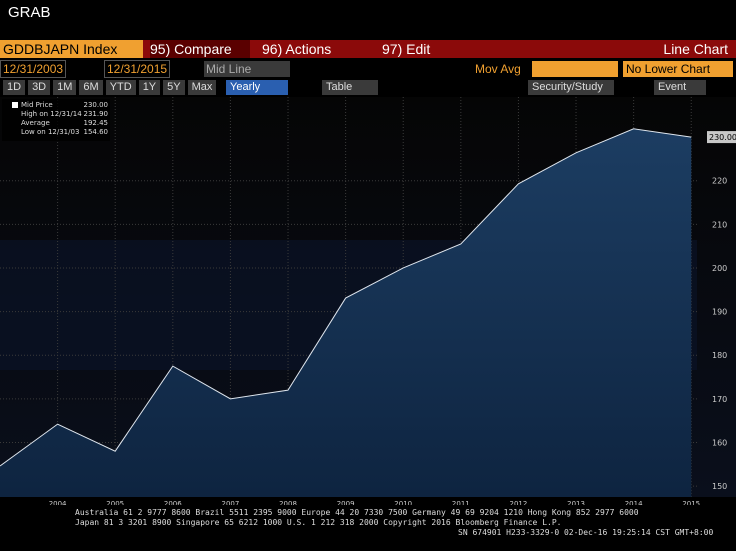  I want to click on security-field: GDDBJAPN Index, so click(71, 49).